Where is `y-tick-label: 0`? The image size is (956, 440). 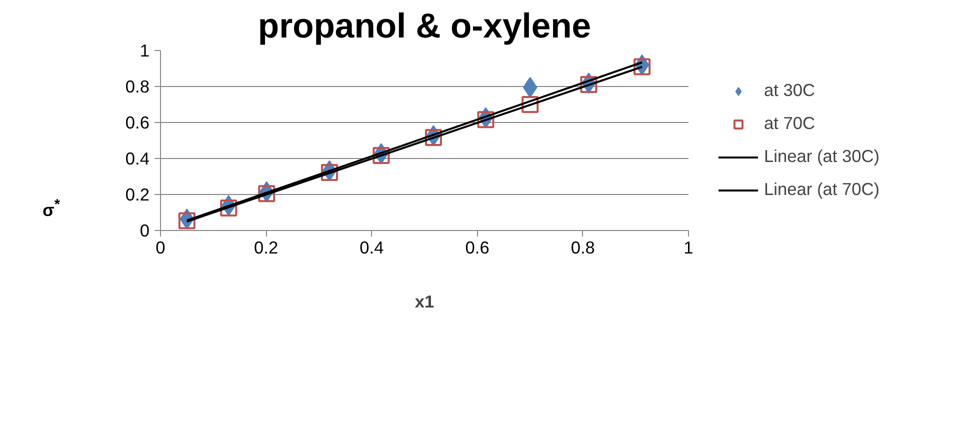 y-tick-label: 0 is located at coordinates (145, 230).